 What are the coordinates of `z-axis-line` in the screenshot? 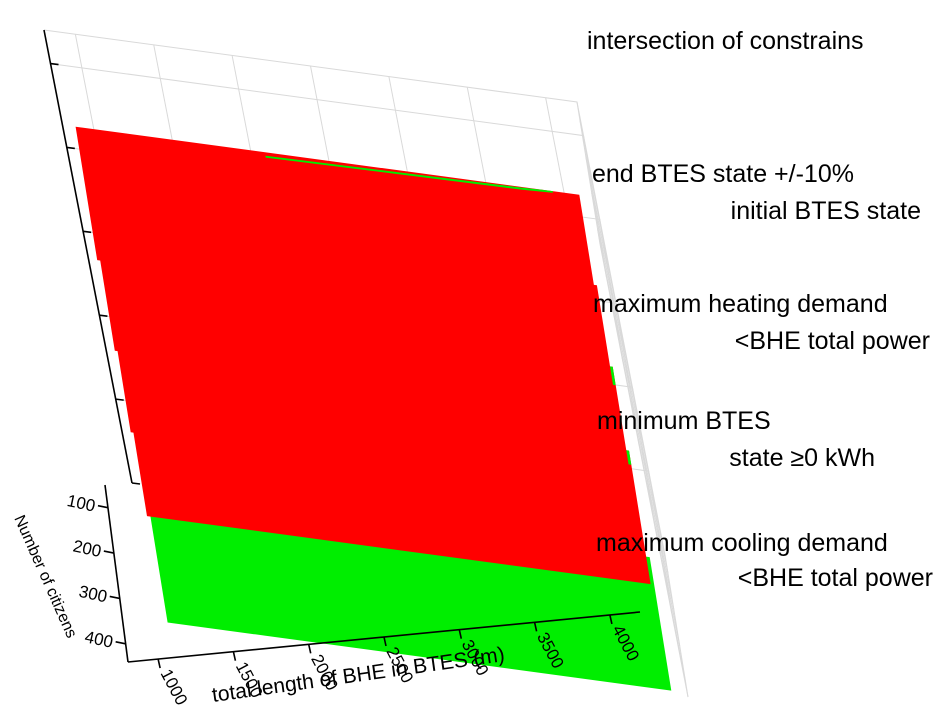 It's located at (88, 256).